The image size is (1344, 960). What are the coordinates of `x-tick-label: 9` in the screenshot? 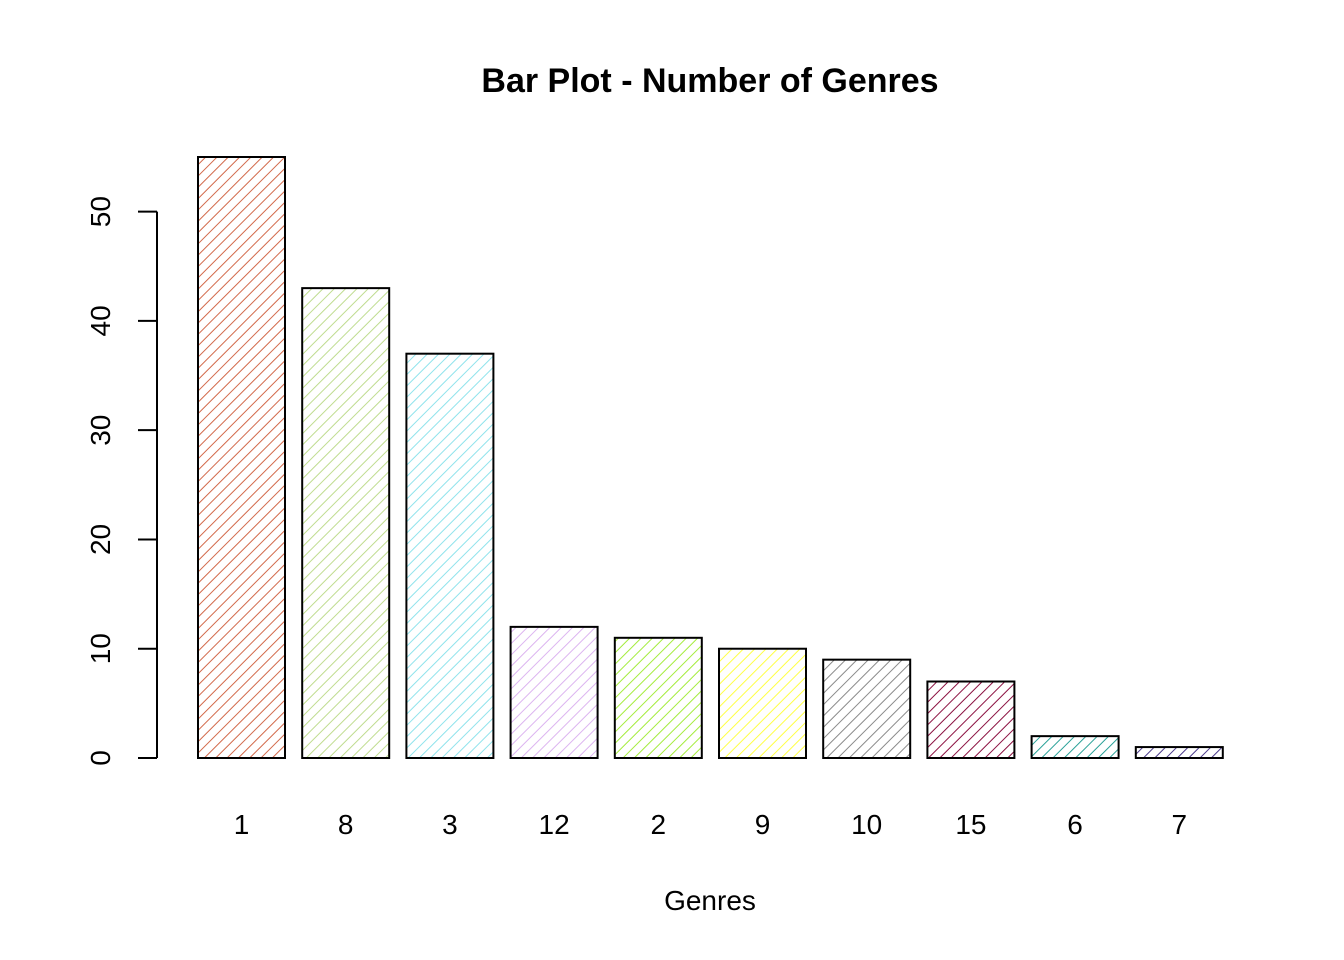 It's located at (763, 824).